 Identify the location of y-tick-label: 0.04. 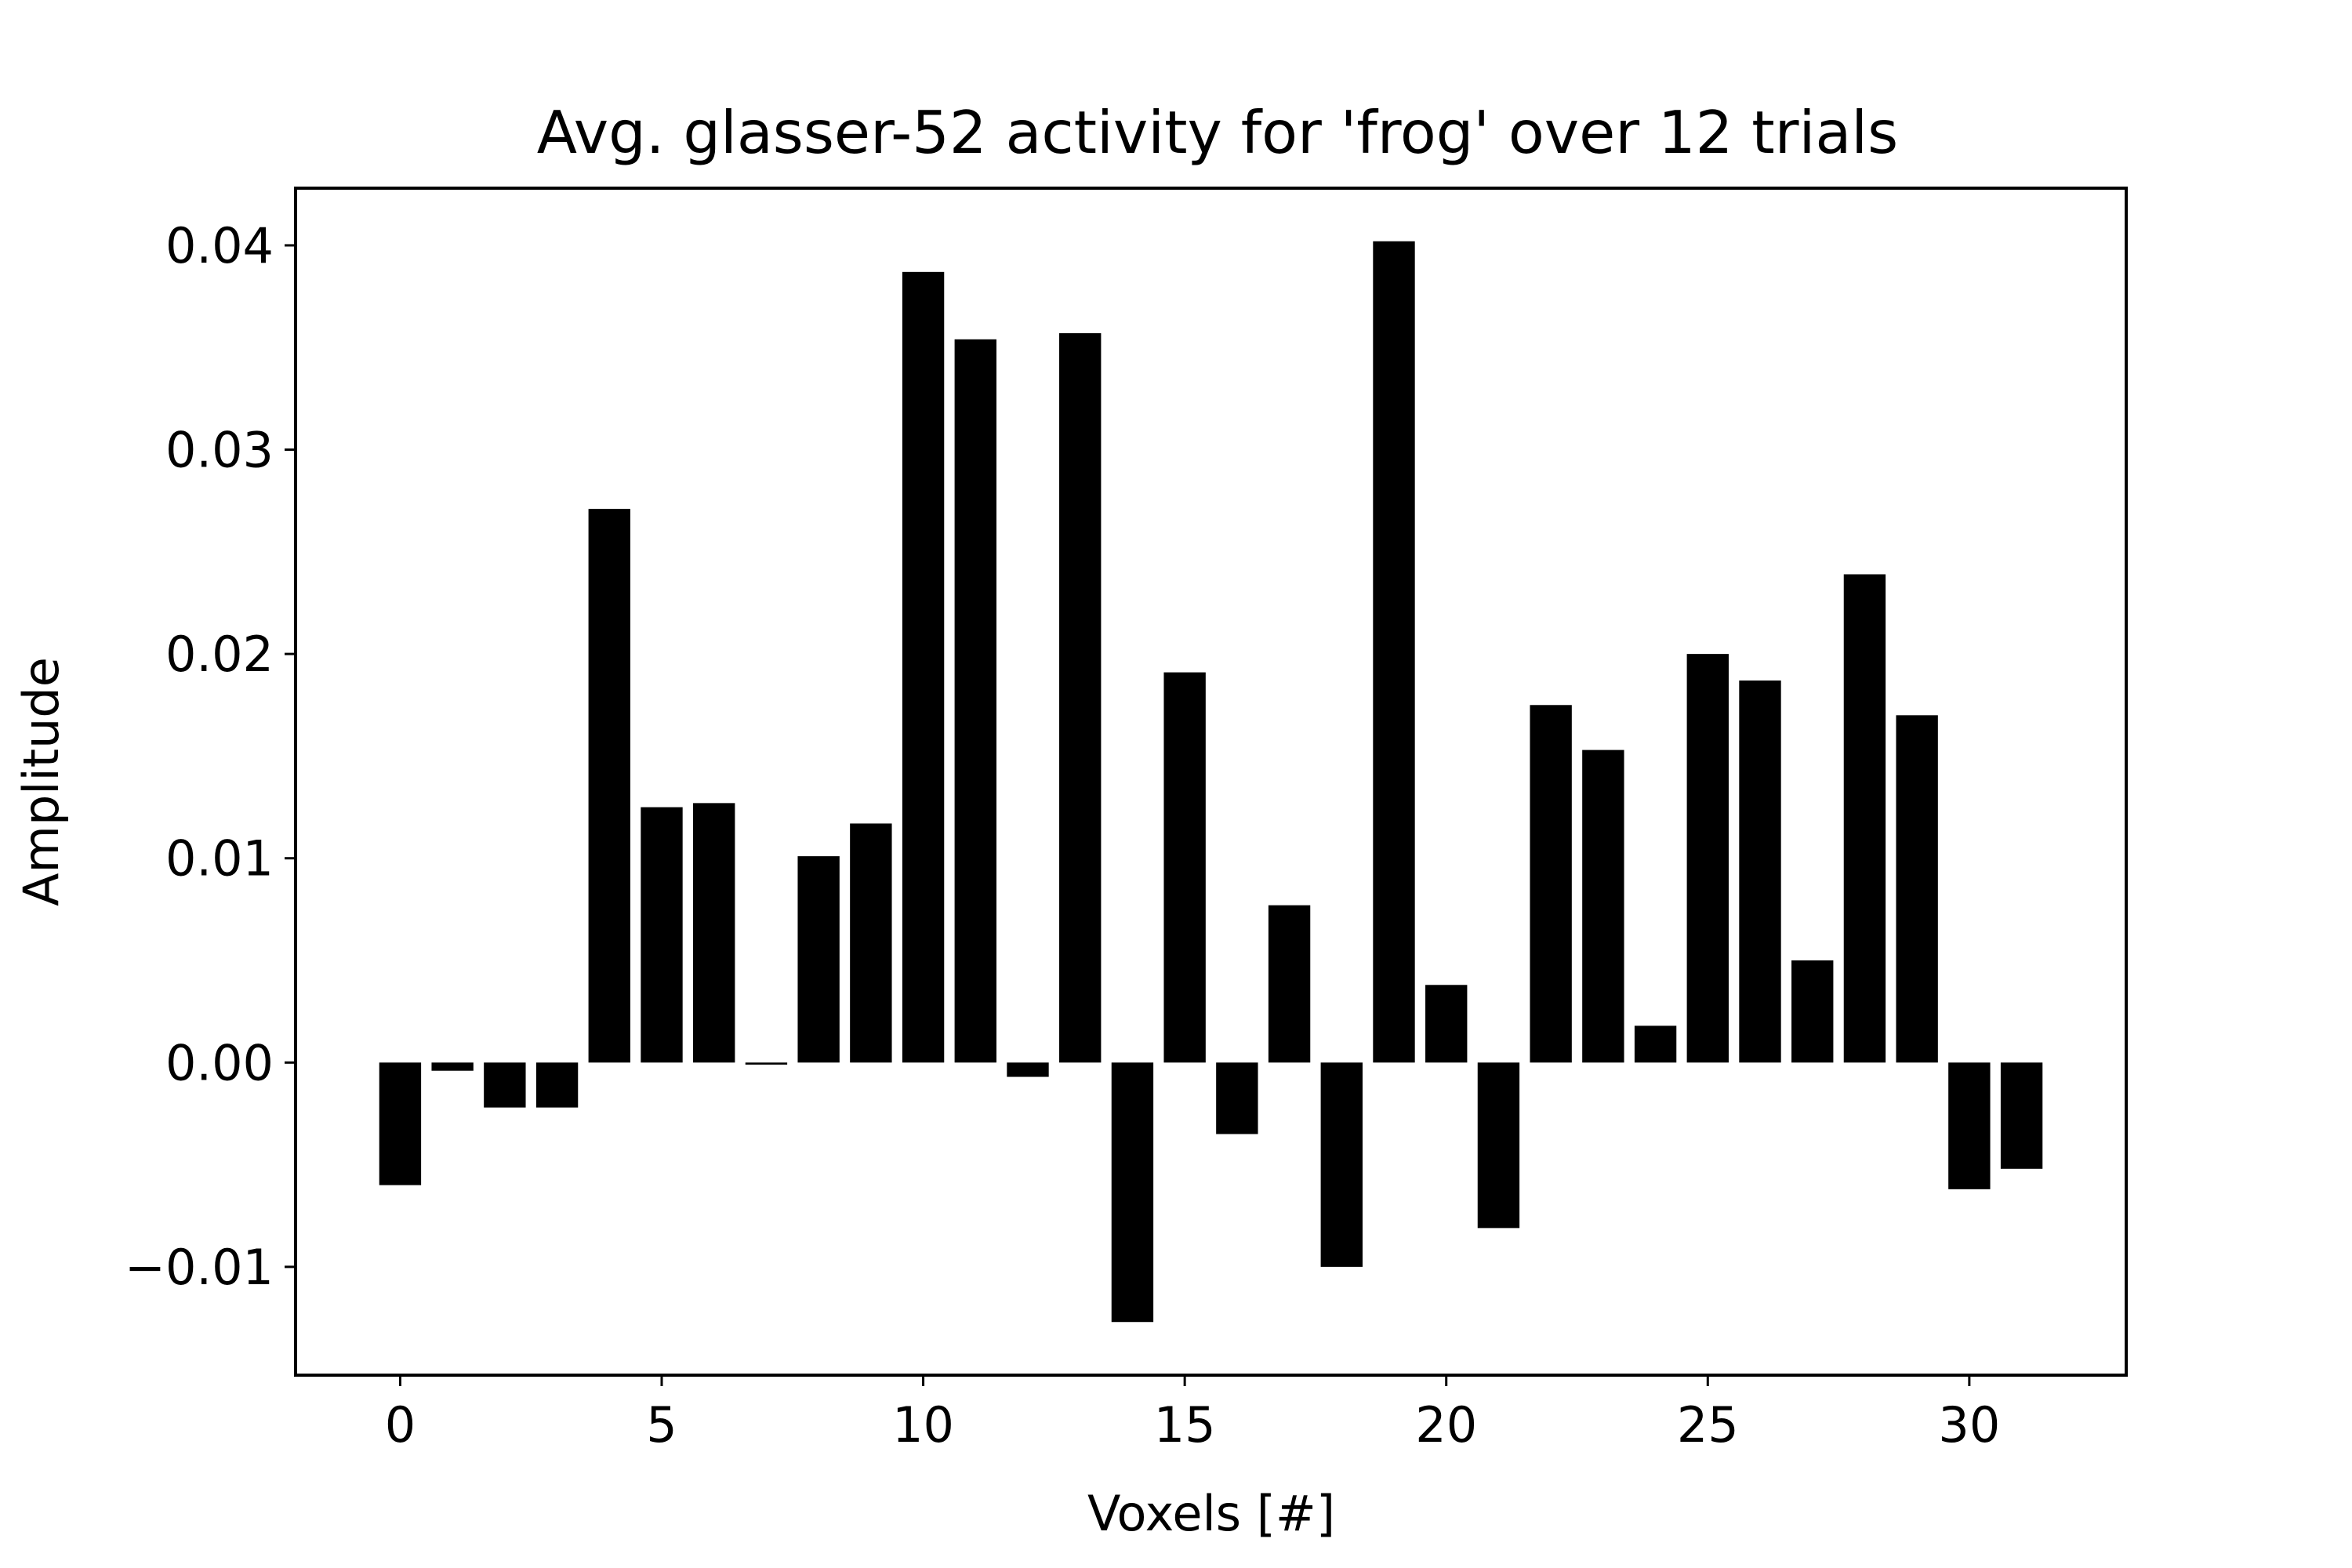
(219, 245).